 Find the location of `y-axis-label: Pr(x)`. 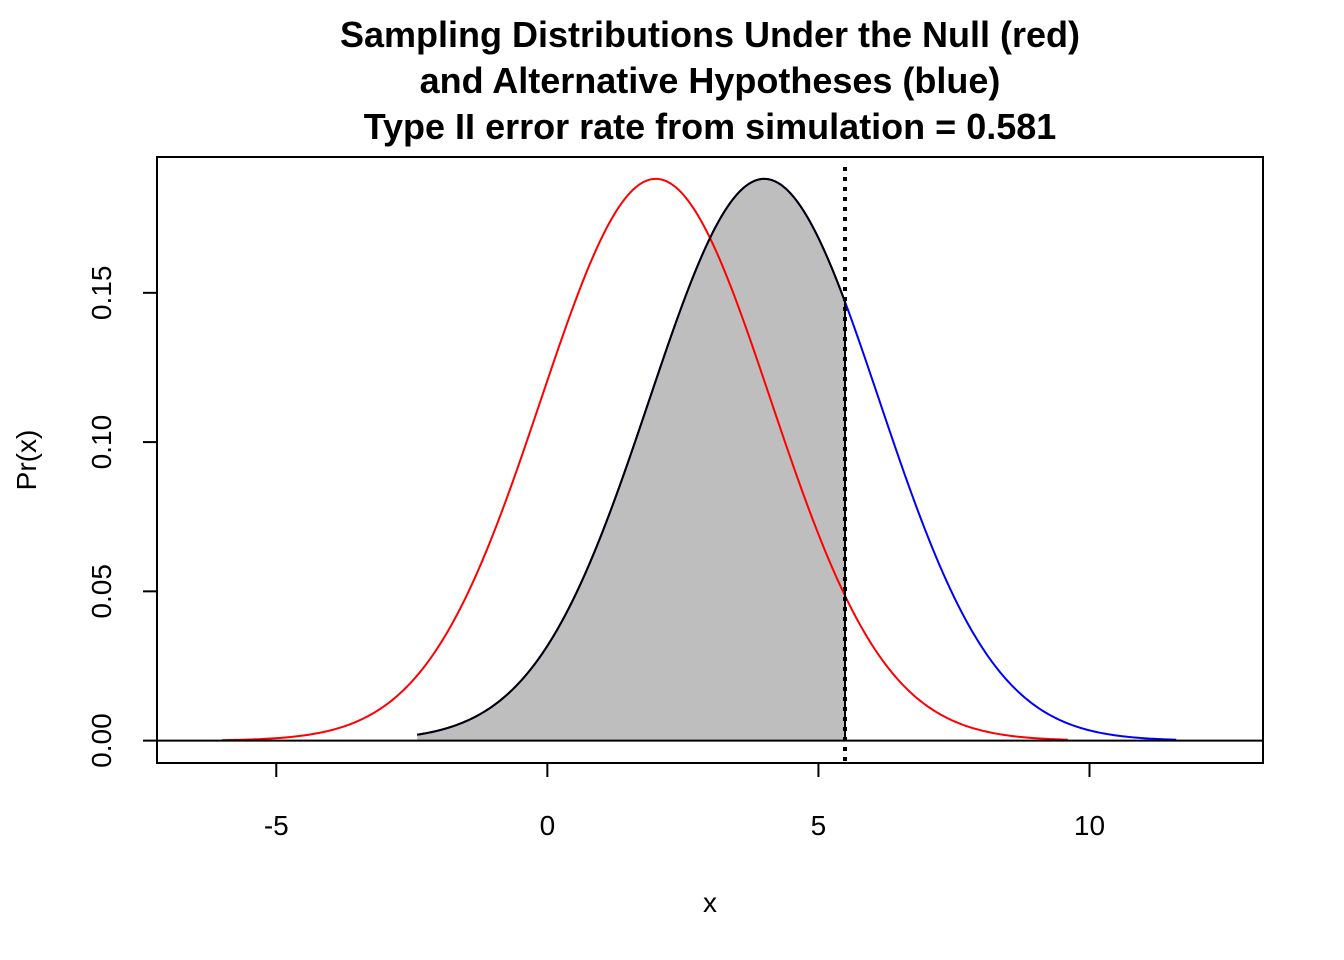

y-axis-label: Pr(x) is located at coordinates (26, 460).